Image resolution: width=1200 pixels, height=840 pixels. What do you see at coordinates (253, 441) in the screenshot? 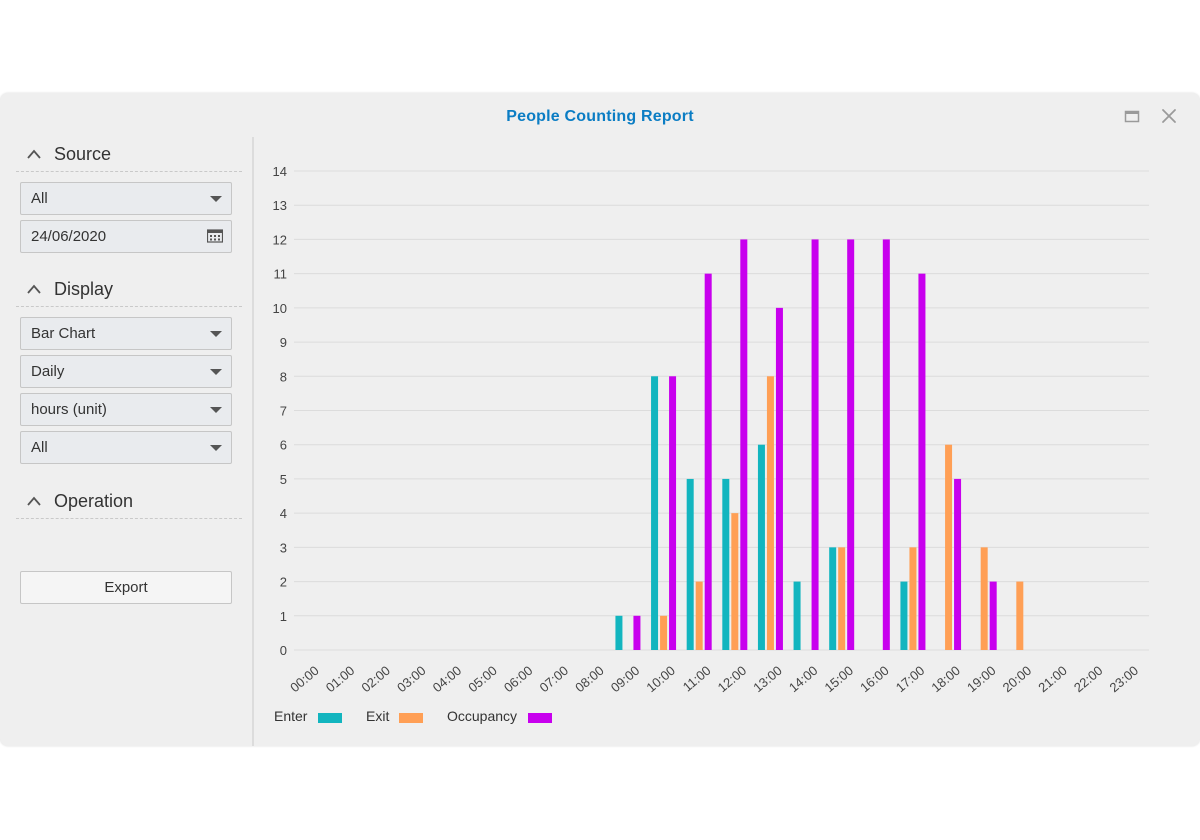
I see `sidebar-divider` at bounding box center [253, 441].